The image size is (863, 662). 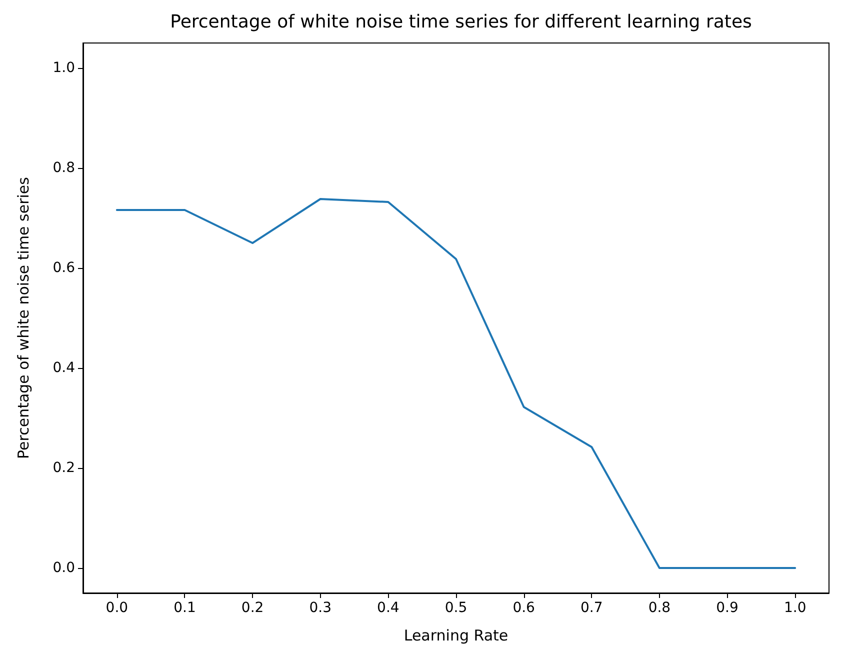 What do you see at coordinates (252, 608) in the screenshot?
I see `x-tick-label: 0.2` at bounding box center [252, 608].